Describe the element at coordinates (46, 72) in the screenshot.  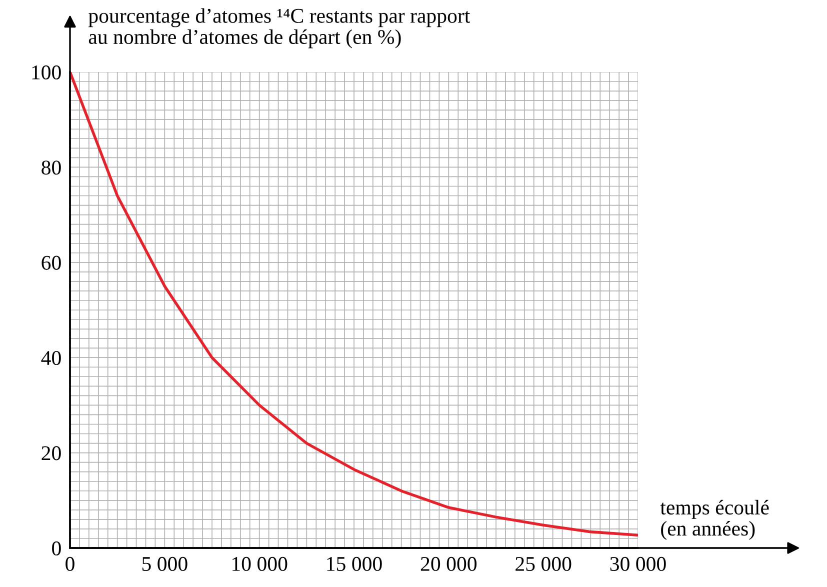
I see `y-tick-label: 100` at that location.